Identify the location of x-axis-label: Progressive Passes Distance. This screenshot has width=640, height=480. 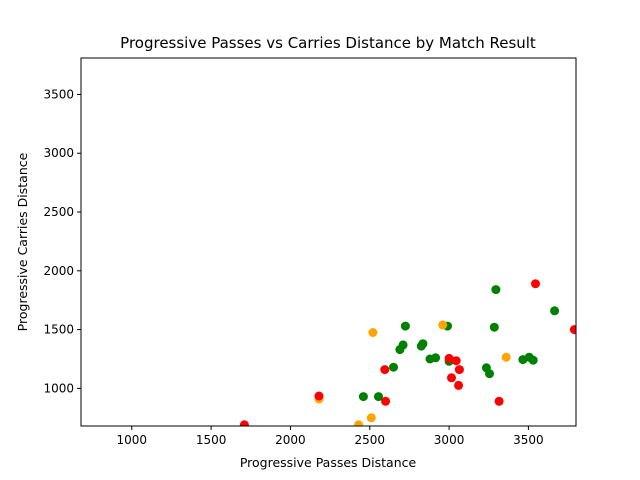
(328, 462).